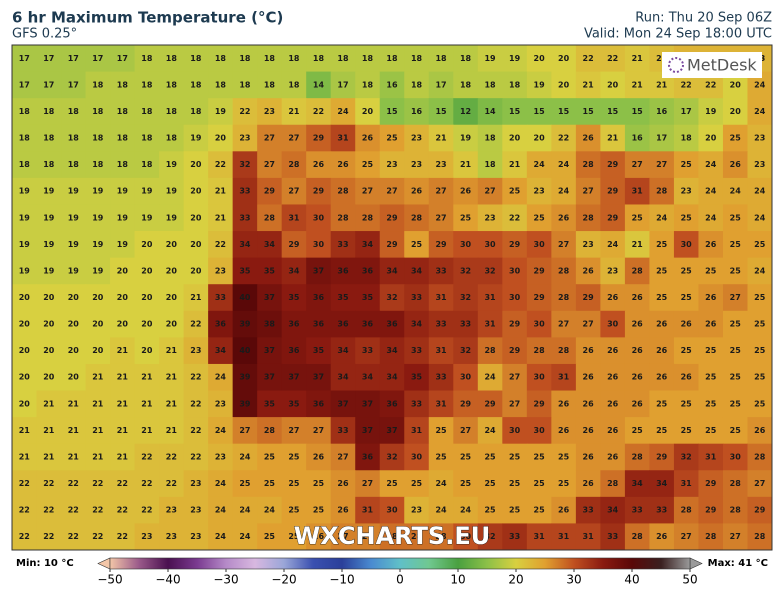 This screenshot has width=784, height=600. I want to click on temp-value: 32, so click(465, 270).